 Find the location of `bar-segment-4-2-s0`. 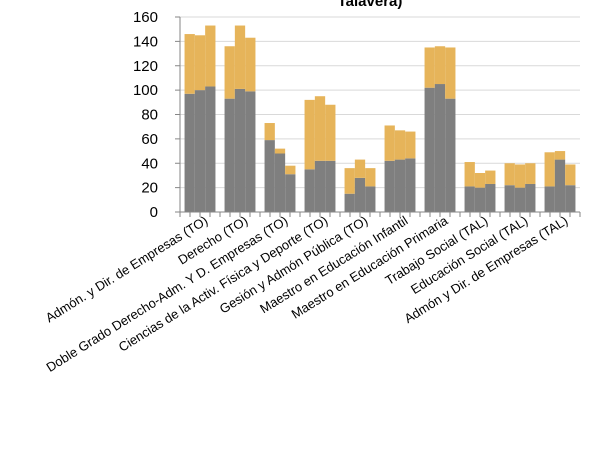

bar-segment-4-2-s0 is located at coordinates (370, 199).